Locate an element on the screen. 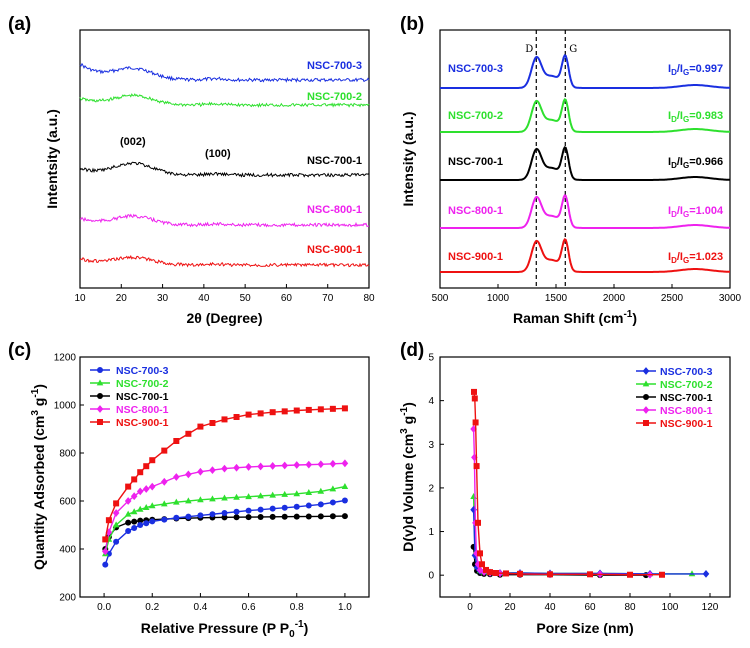 The width and height of the screenshot is (750, 648). panel-b-ratio-sub-d: D is located at coordinates (674, 214).